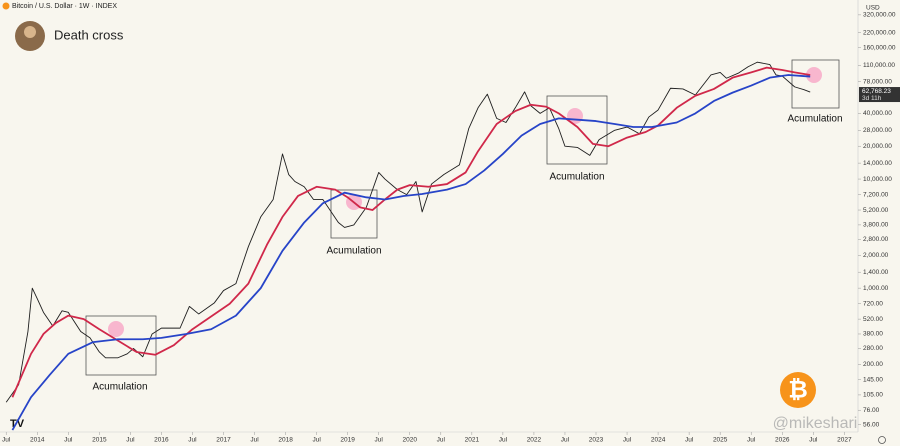 The height and width of the screenshot is (446, 900). Describe the element at coordinates (815, 423) in the screenshot. I see `watermark: @mikeshari` at that location.